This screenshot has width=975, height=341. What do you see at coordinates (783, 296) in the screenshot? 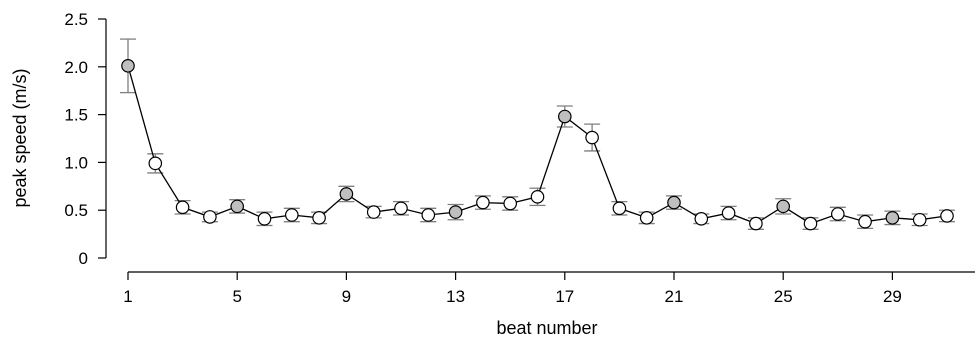
I see `x-tick-label: 25` at bounding box center [783, 296].